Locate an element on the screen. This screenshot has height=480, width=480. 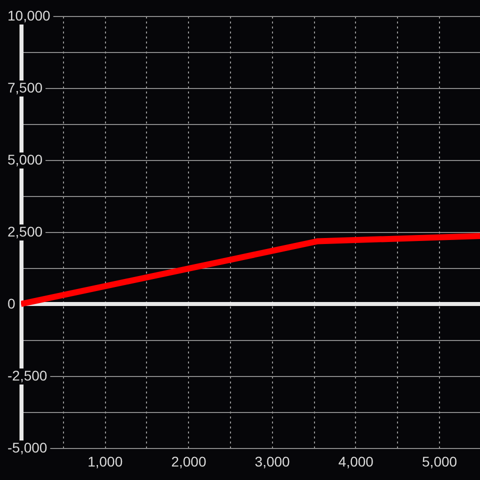
x-tick-label: 4,000 is located at coordinates (356, 462).